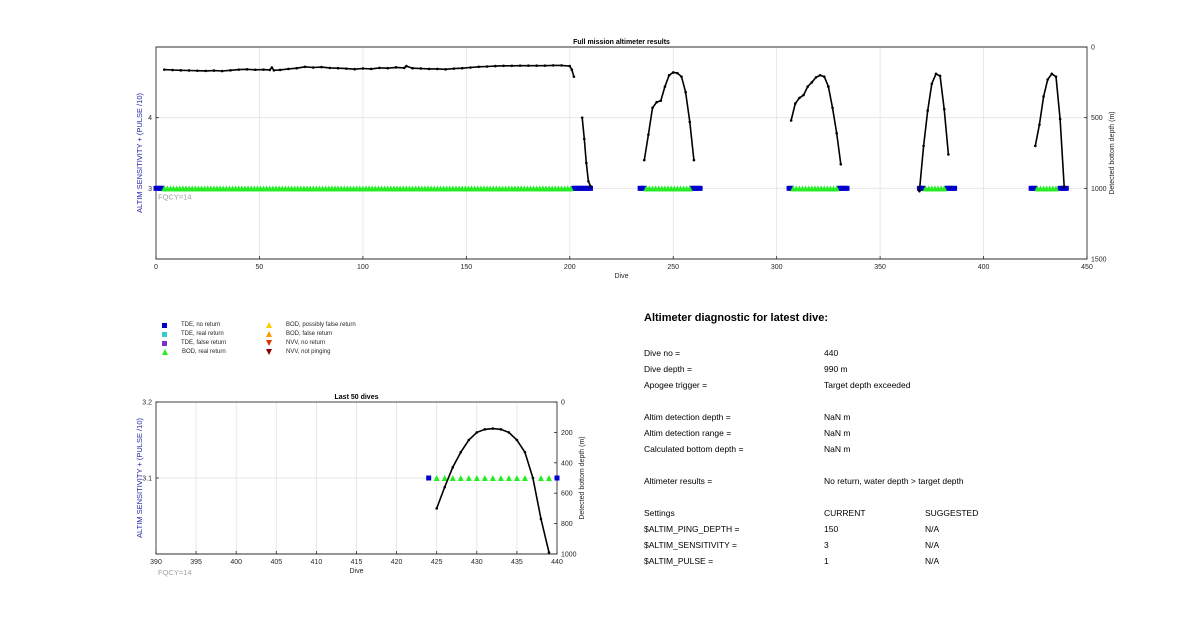  What do you see at coordinates (837, 433) in the screenshot?
I see `diag-value: NaN m` at bounding box center [837, 433].